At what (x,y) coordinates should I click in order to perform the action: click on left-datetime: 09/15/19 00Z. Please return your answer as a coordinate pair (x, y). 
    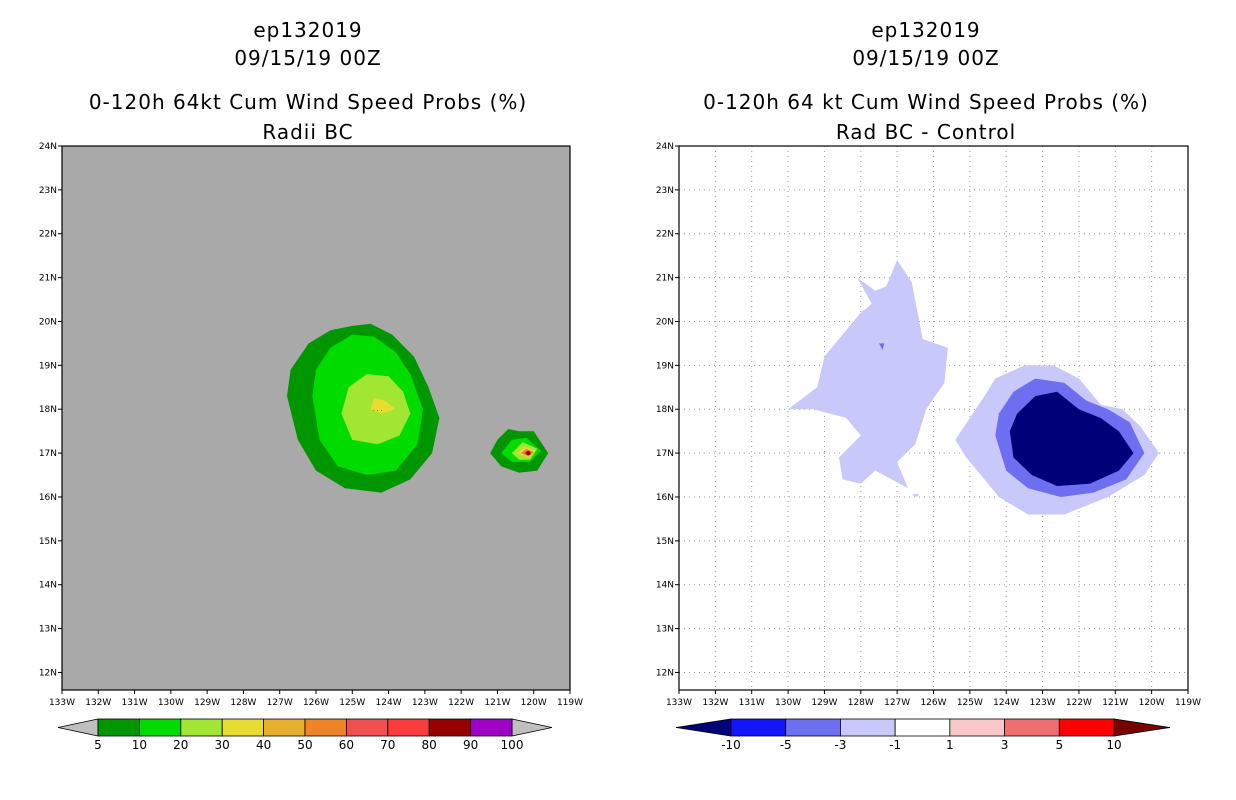
    Looking at the image, I should click on (308, 58).